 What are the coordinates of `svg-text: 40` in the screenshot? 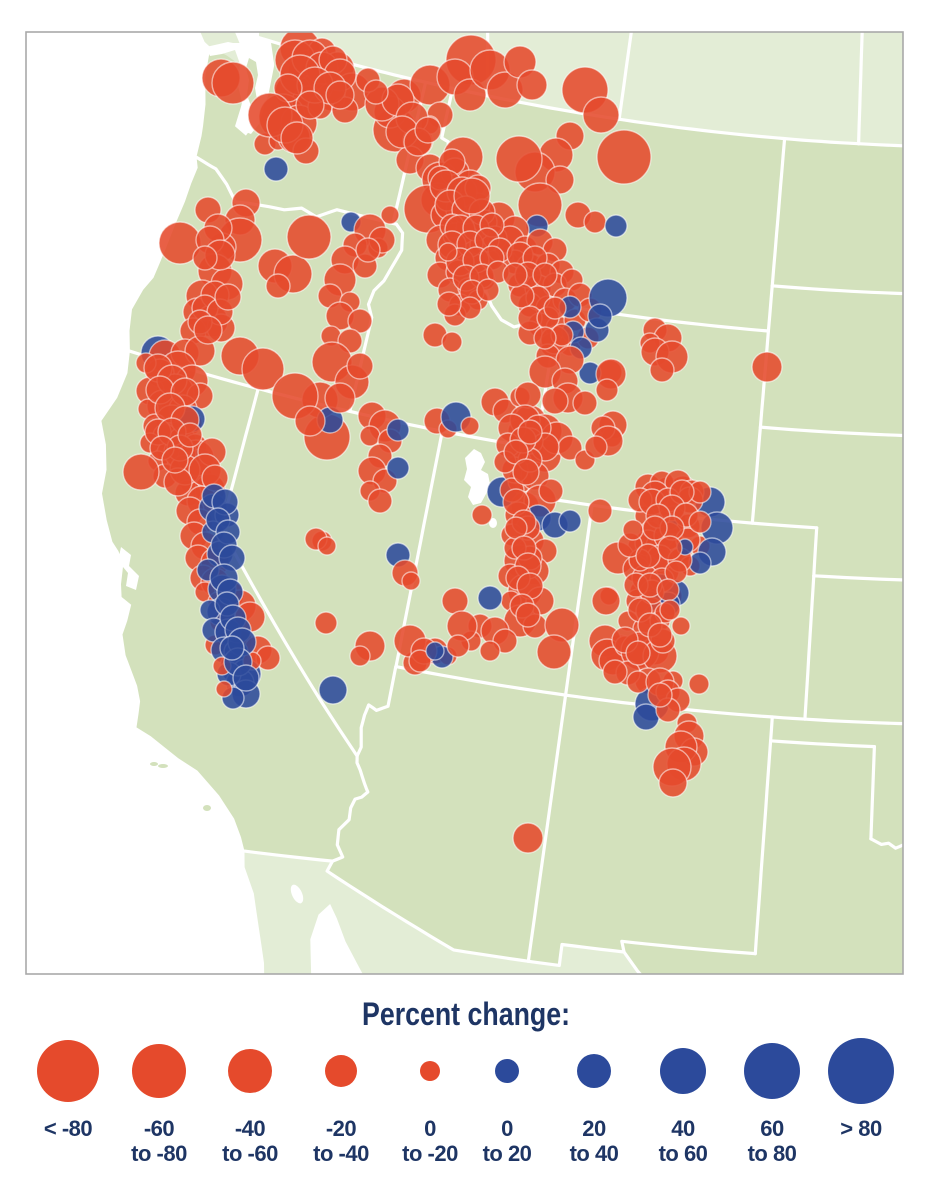 It's located at (683, 1128).